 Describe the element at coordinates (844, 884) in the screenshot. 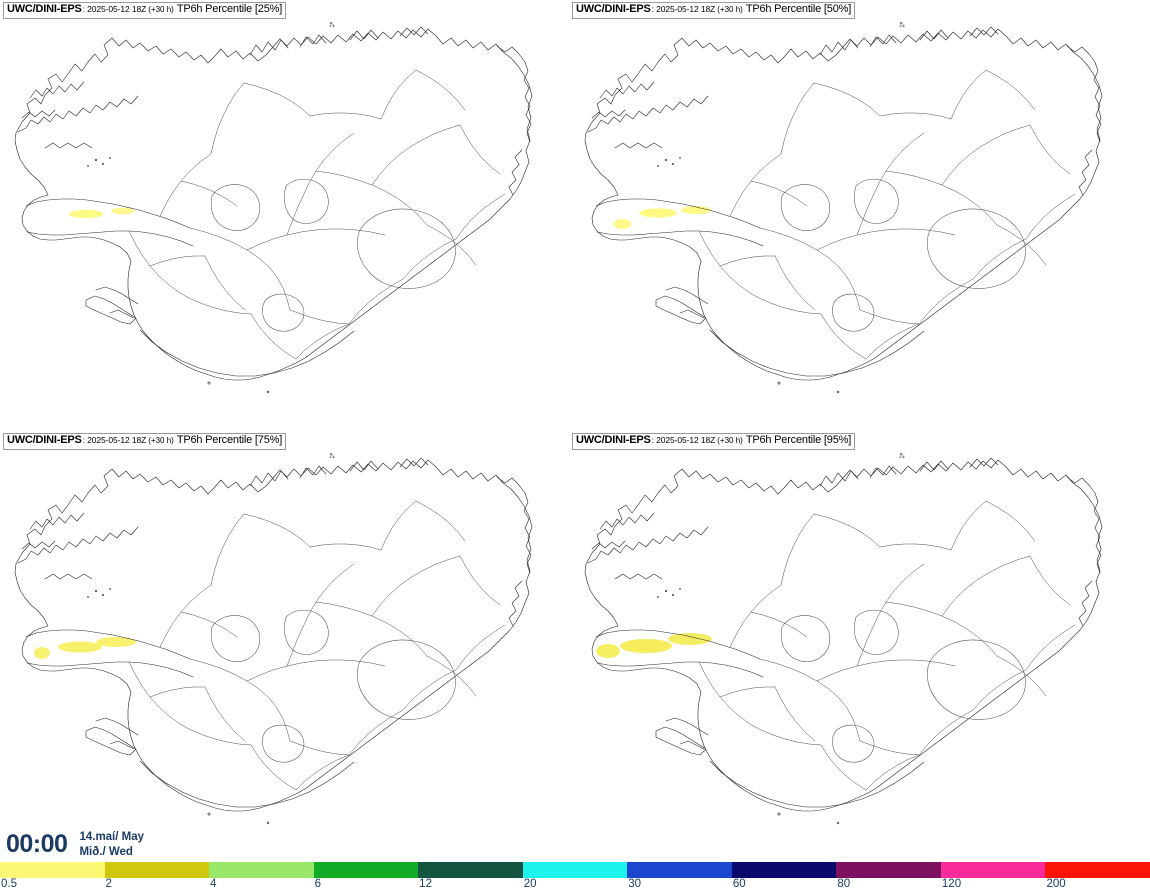

I see `colorbar-tick-label: 80` at that location.